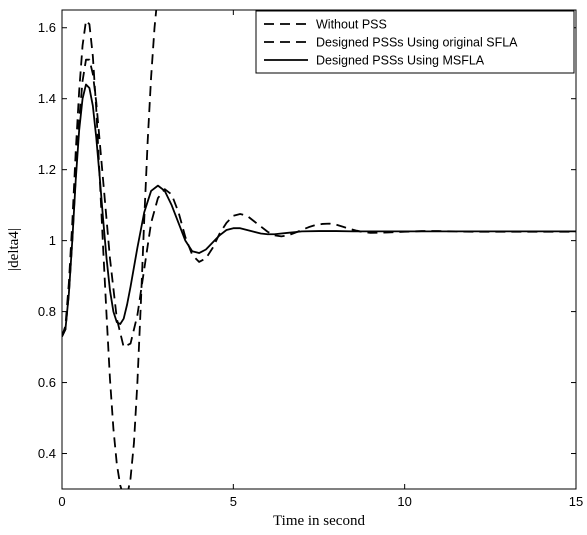  What do you see at coordinates (47, 169) in the screenshot?
I see `y-tick-label: 1.2` at bounding box center [47, 169].